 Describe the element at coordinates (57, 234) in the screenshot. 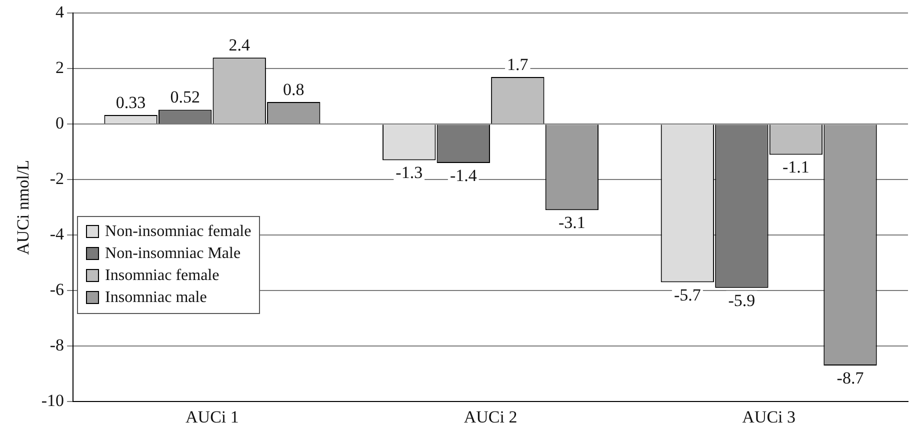

I see `y-tick-label: -4` at that location.